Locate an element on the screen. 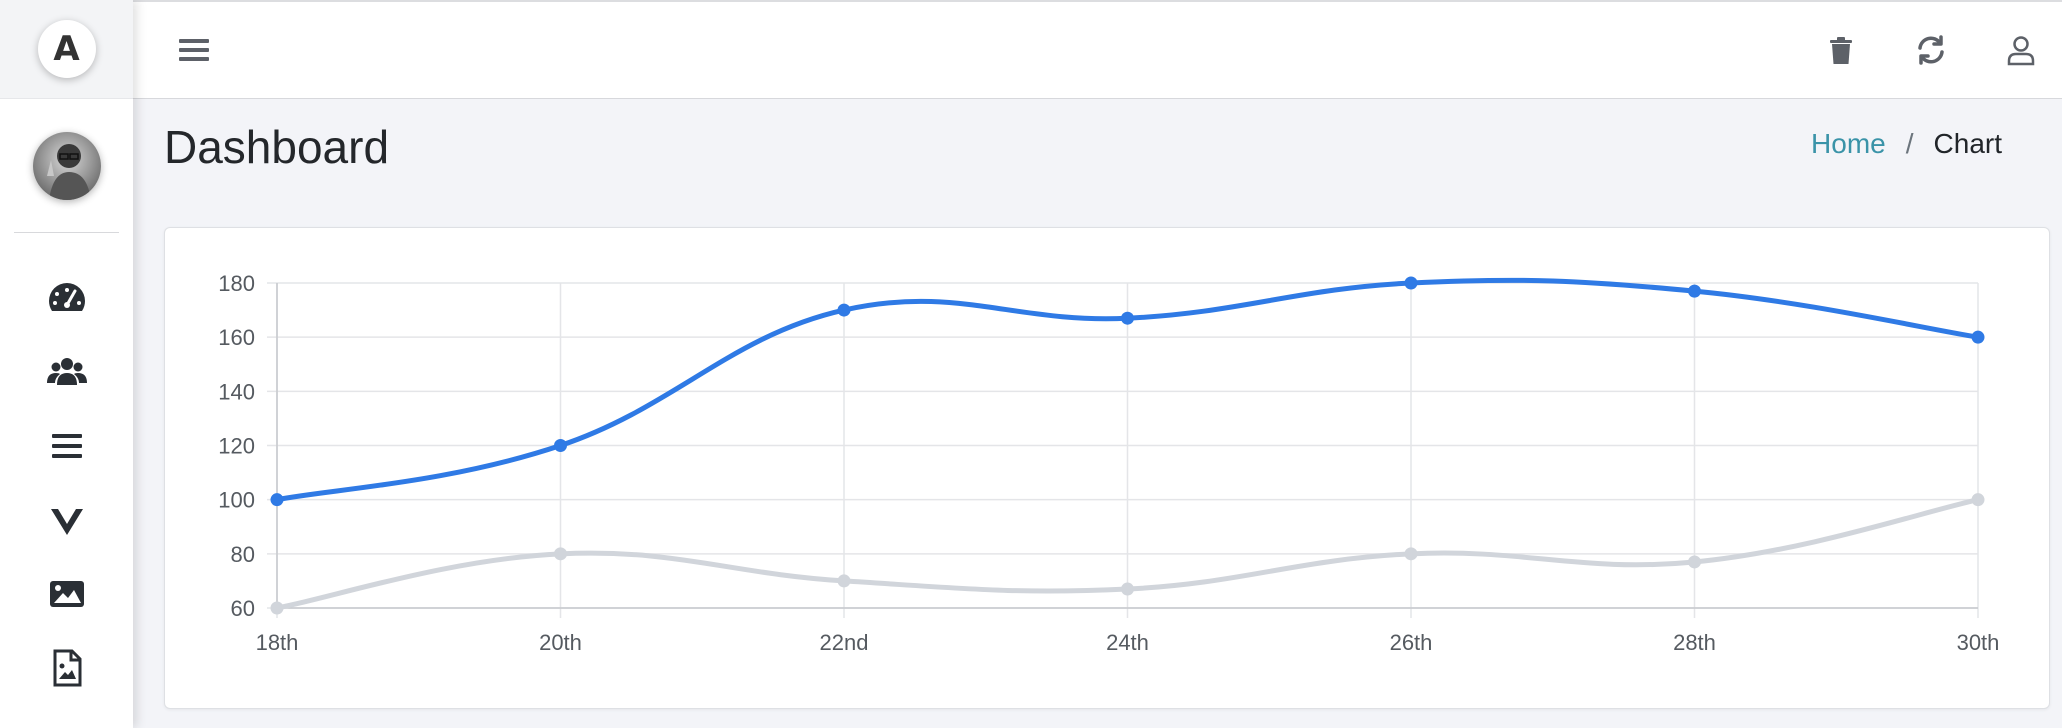  y-tick-label: 80 is located at coordinates (243, 554).